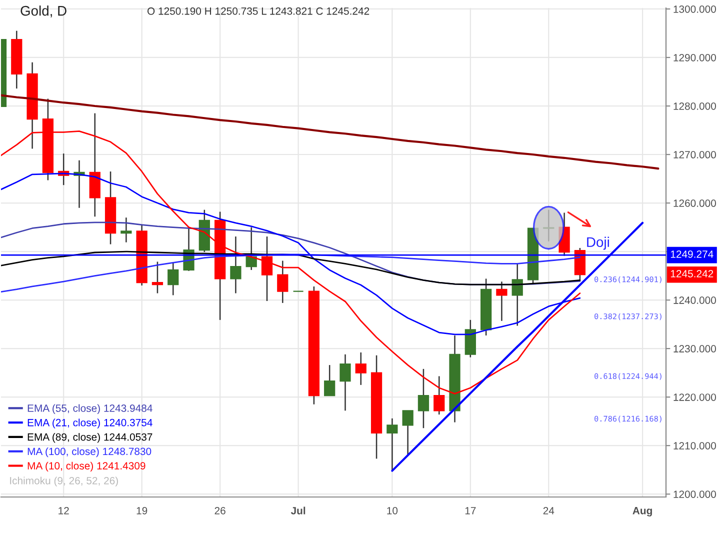  I want to click on x-tick-label: Jul, so click(298, 510).